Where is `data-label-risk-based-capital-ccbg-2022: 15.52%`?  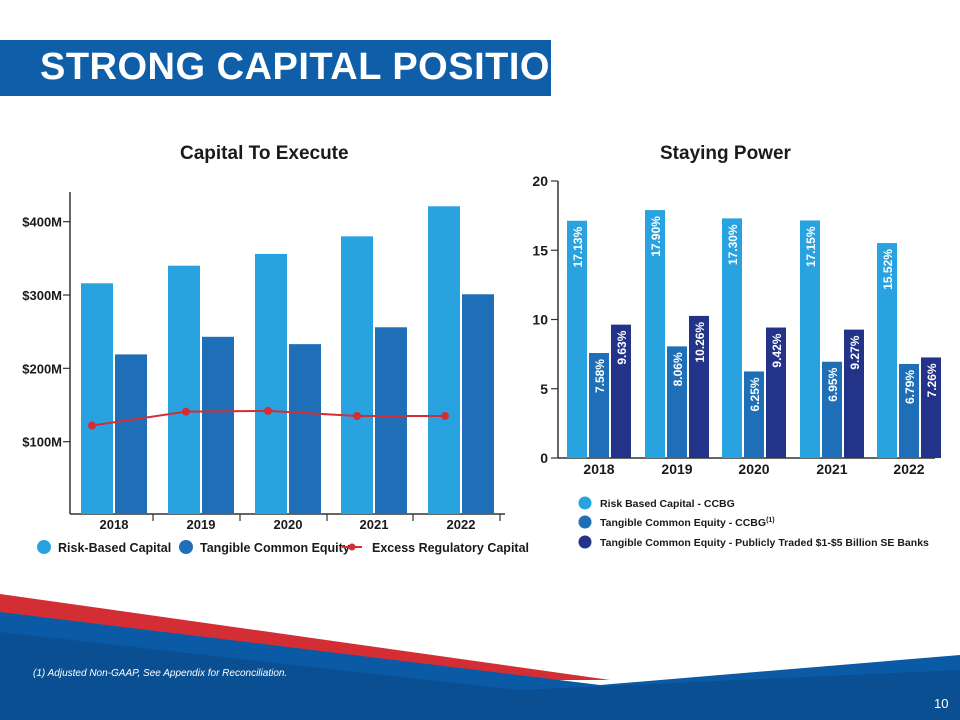
data-label-risk-based-capital-ccbg-2022: 15.52% is located at coordinates (888, 269).